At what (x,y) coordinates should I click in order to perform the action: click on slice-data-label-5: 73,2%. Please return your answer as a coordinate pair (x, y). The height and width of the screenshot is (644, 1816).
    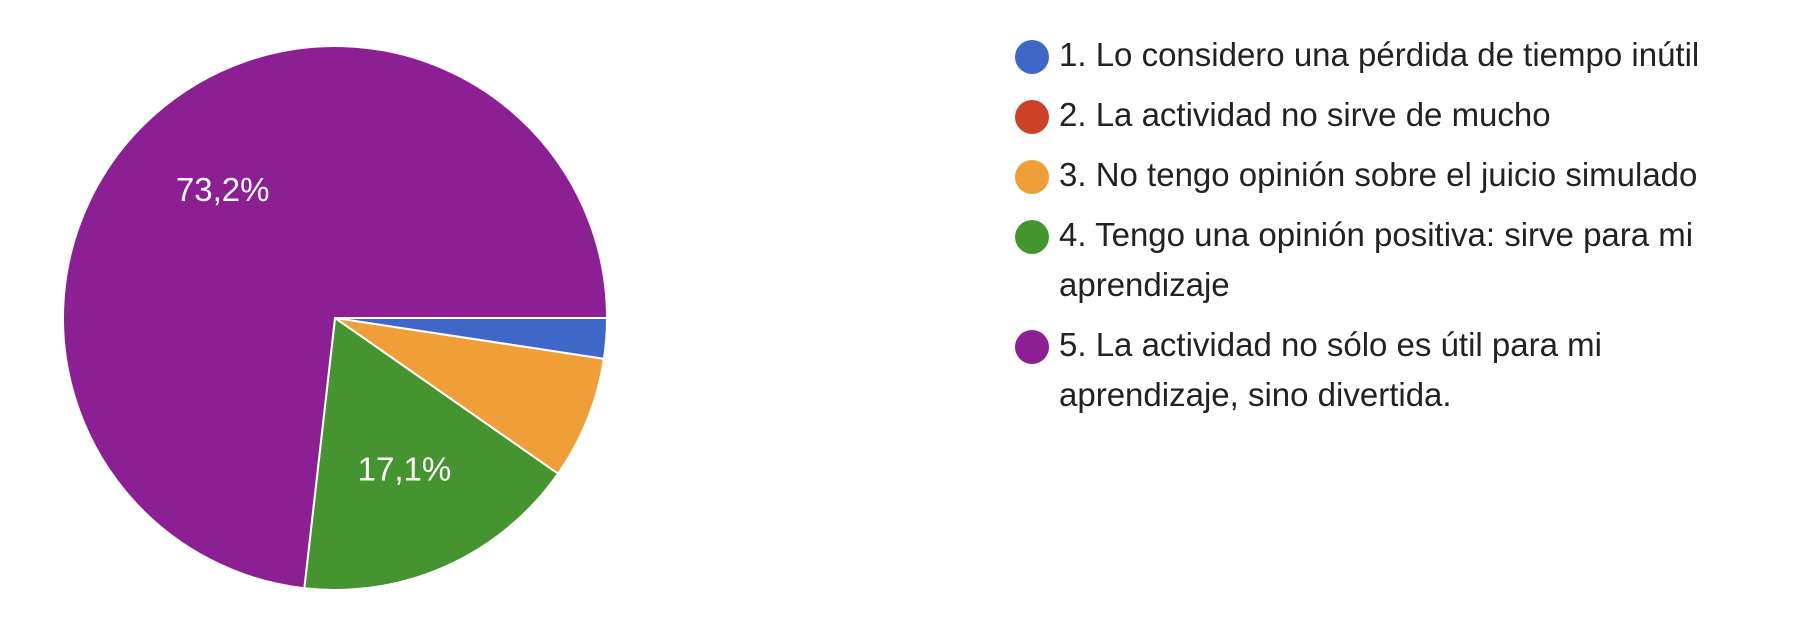
    Looking at the image, I should click on (223, 189).